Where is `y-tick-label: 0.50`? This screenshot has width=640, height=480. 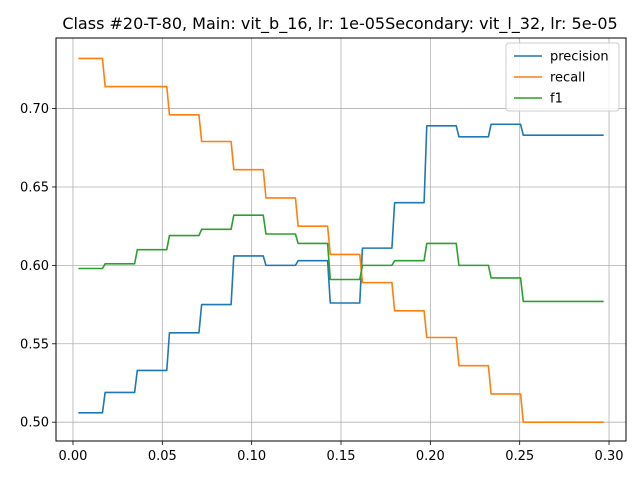 y-tick-label: 0.50 is located at coordinates (34, 423).